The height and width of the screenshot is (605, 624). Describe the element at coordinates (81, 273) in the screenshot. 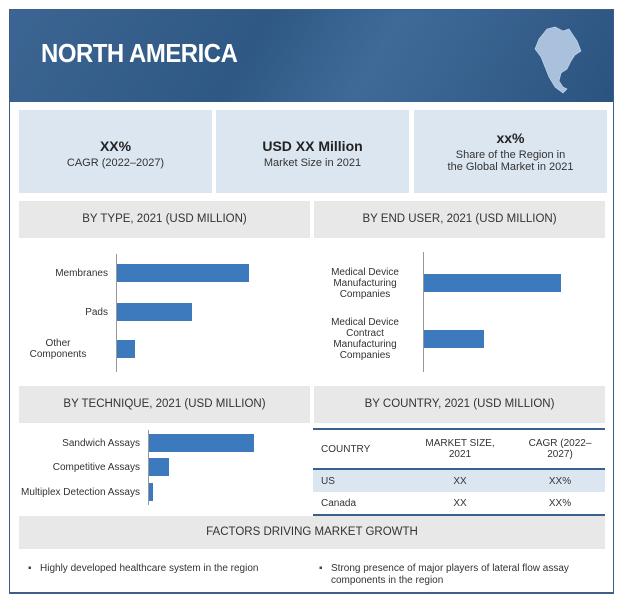

I see `category-label: Membranes` at that location.